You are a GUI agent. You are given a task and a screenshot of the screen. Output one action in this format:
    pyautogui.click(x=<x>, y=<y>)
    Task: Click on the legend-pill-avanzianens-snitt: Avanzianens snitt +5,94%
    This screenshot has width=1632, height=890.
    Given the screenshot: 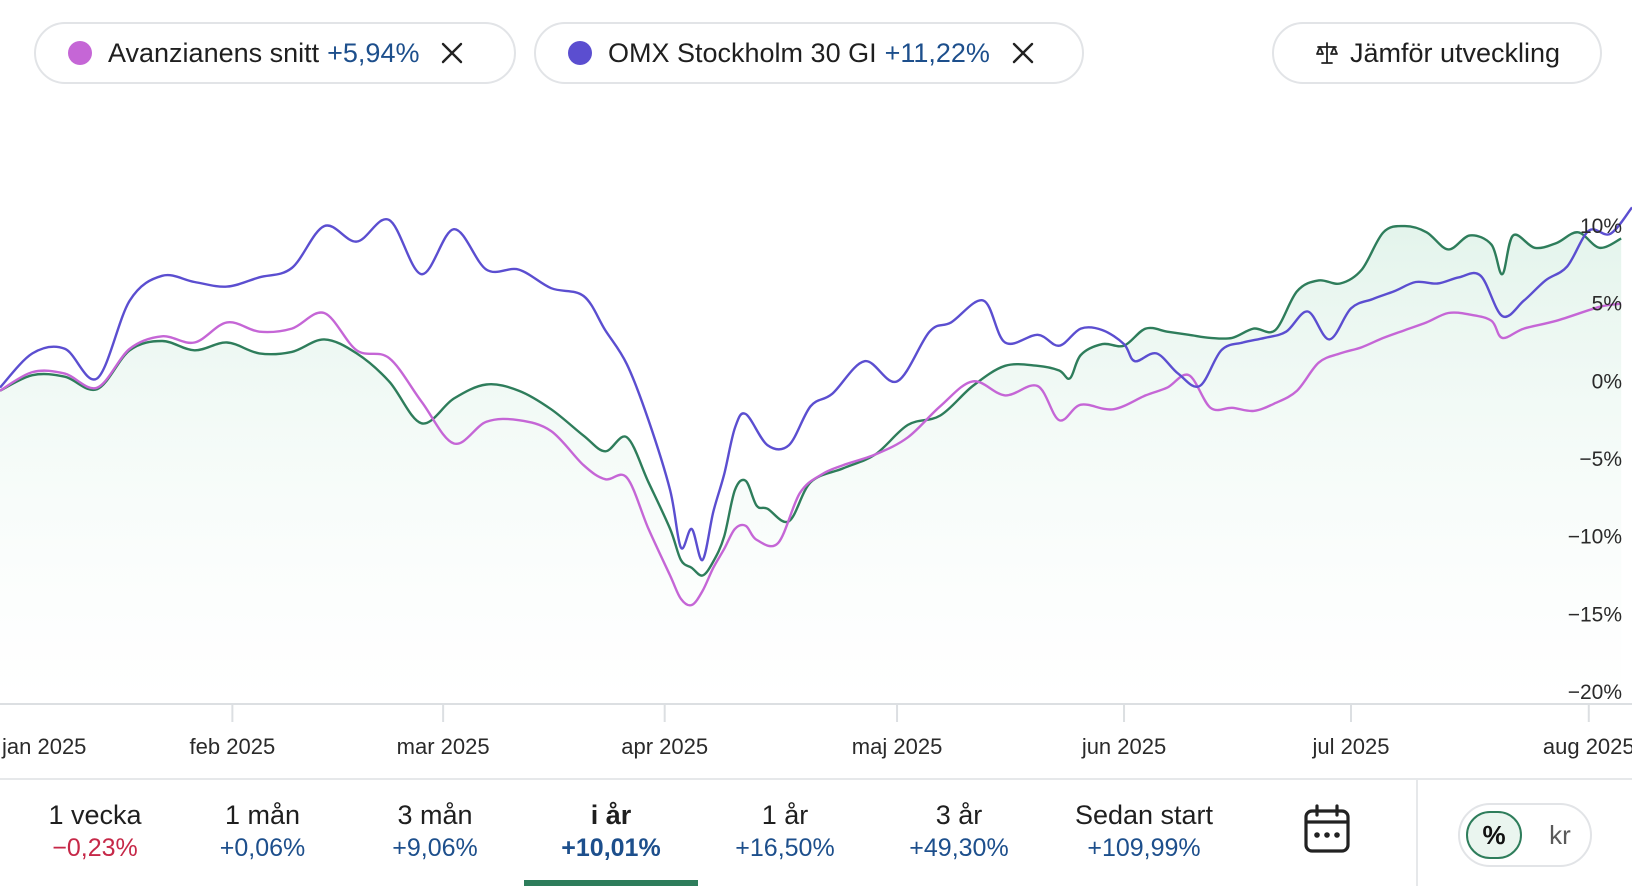 What is the action you would take?
    pyautogui.click(x=275, y=53)
    